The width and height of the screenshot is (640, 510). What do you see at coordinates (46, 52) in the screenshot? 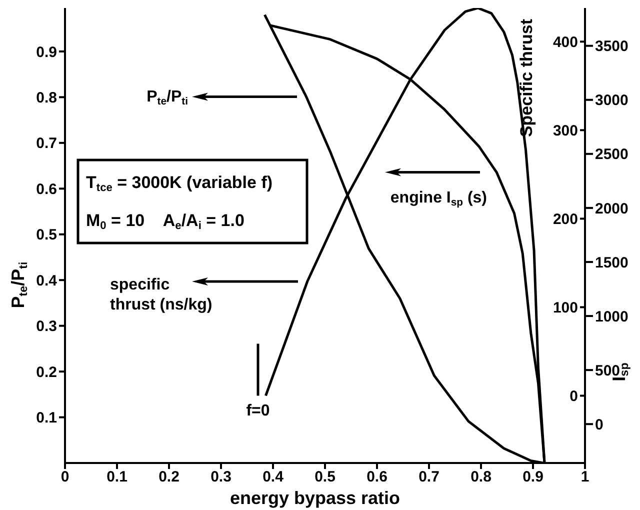
I see `y-tick-label: 0.9` at bounding box center [46, 52].